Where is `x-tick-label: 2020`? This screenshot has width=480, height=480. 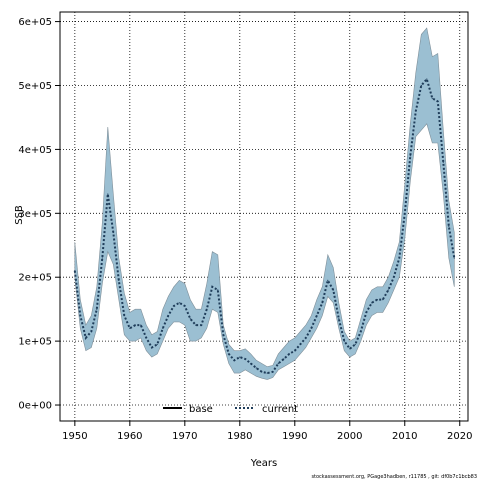 x-tick-label: 2020 is located at coordinates (459, 436).